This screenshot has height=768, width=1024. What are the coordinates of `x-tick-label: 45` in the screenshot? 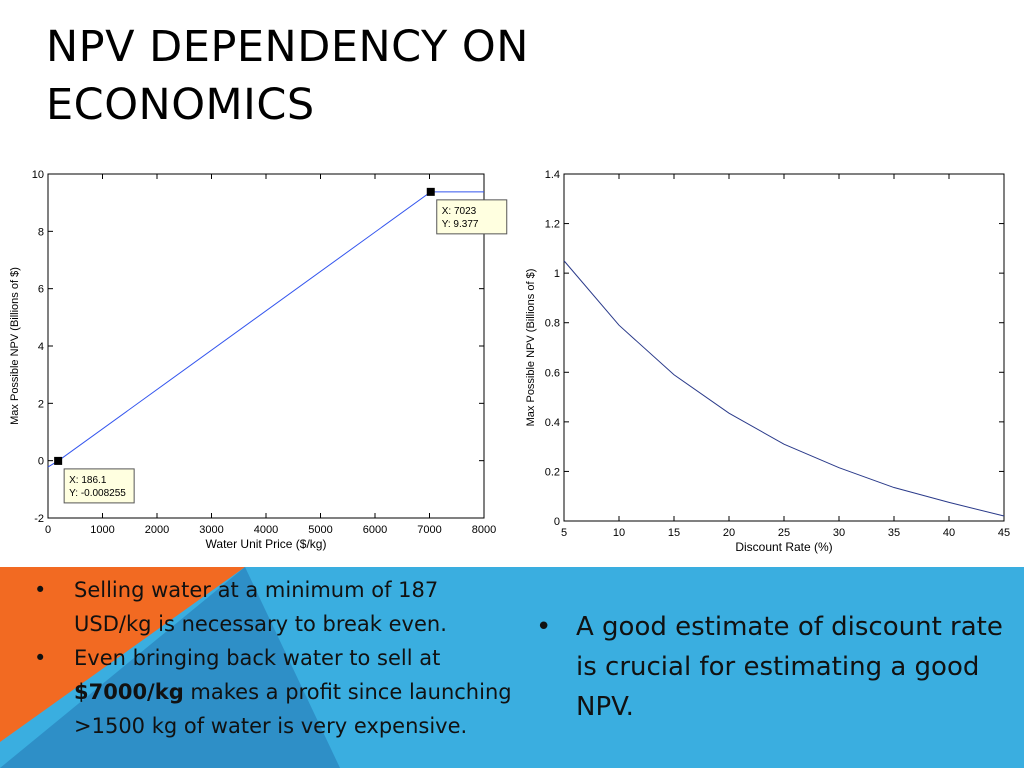 It's located at (1004, 533).